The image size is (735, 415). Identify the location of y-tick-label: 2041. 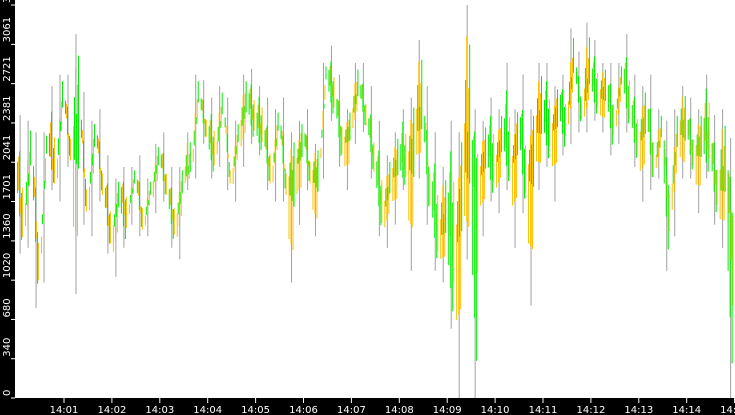
(7, 147).